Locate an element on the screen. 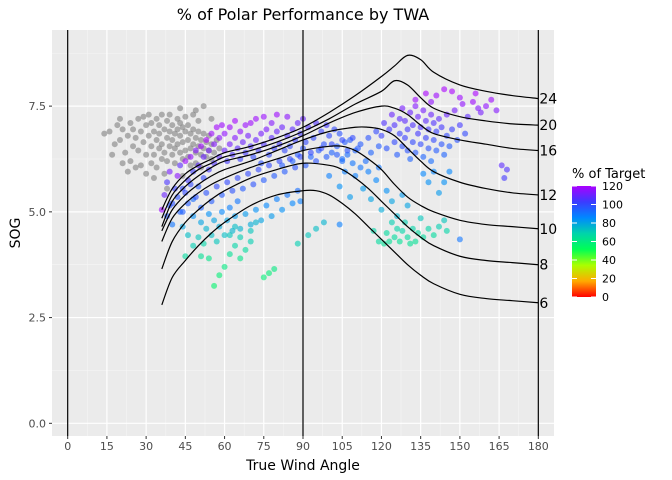  y-axis-title: SOG is located at coordinates (16, 233).